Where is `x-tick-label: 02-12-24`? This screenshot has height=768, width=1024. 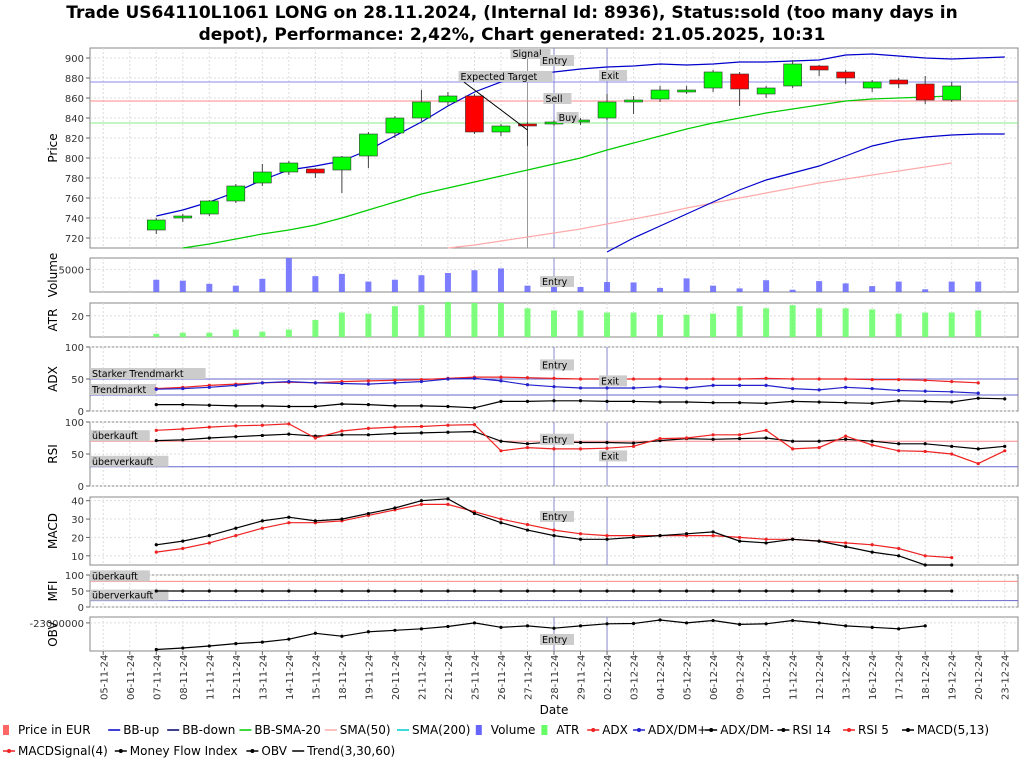 x-tick-label: 02-12-24 is located at coordinates (608, 677).